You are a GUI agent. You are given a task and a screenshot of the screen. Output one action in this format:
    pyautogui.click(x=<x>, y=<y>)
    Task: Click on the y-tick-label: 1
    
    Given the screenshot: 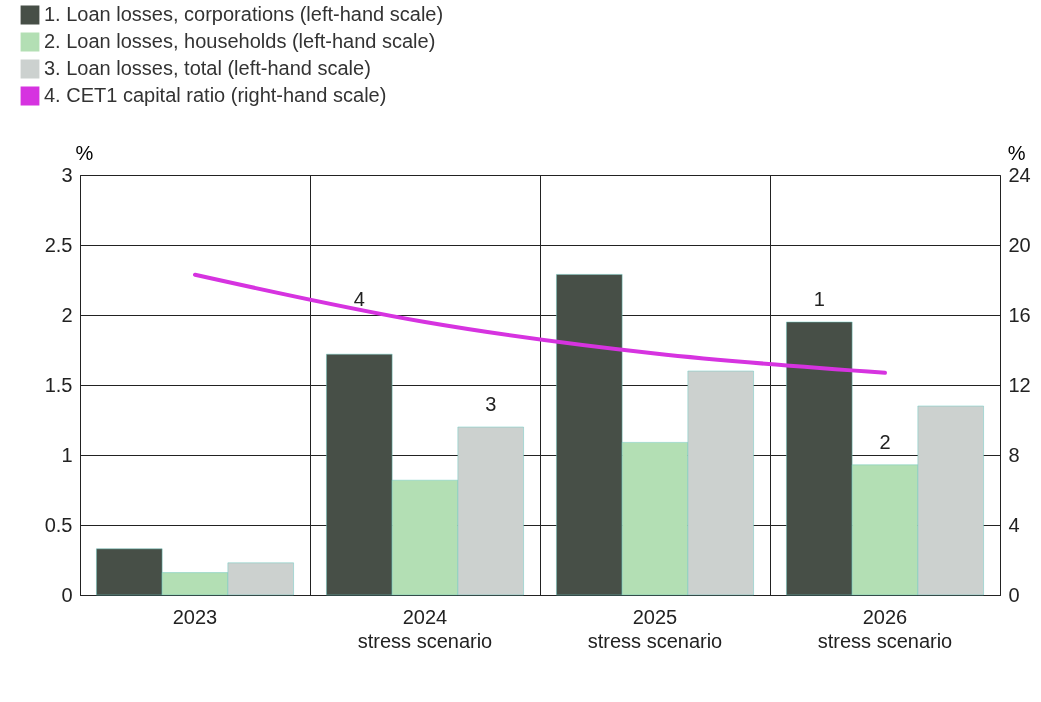 What is the action you would take?
    pyautogui.click(x=67, y=454)
    